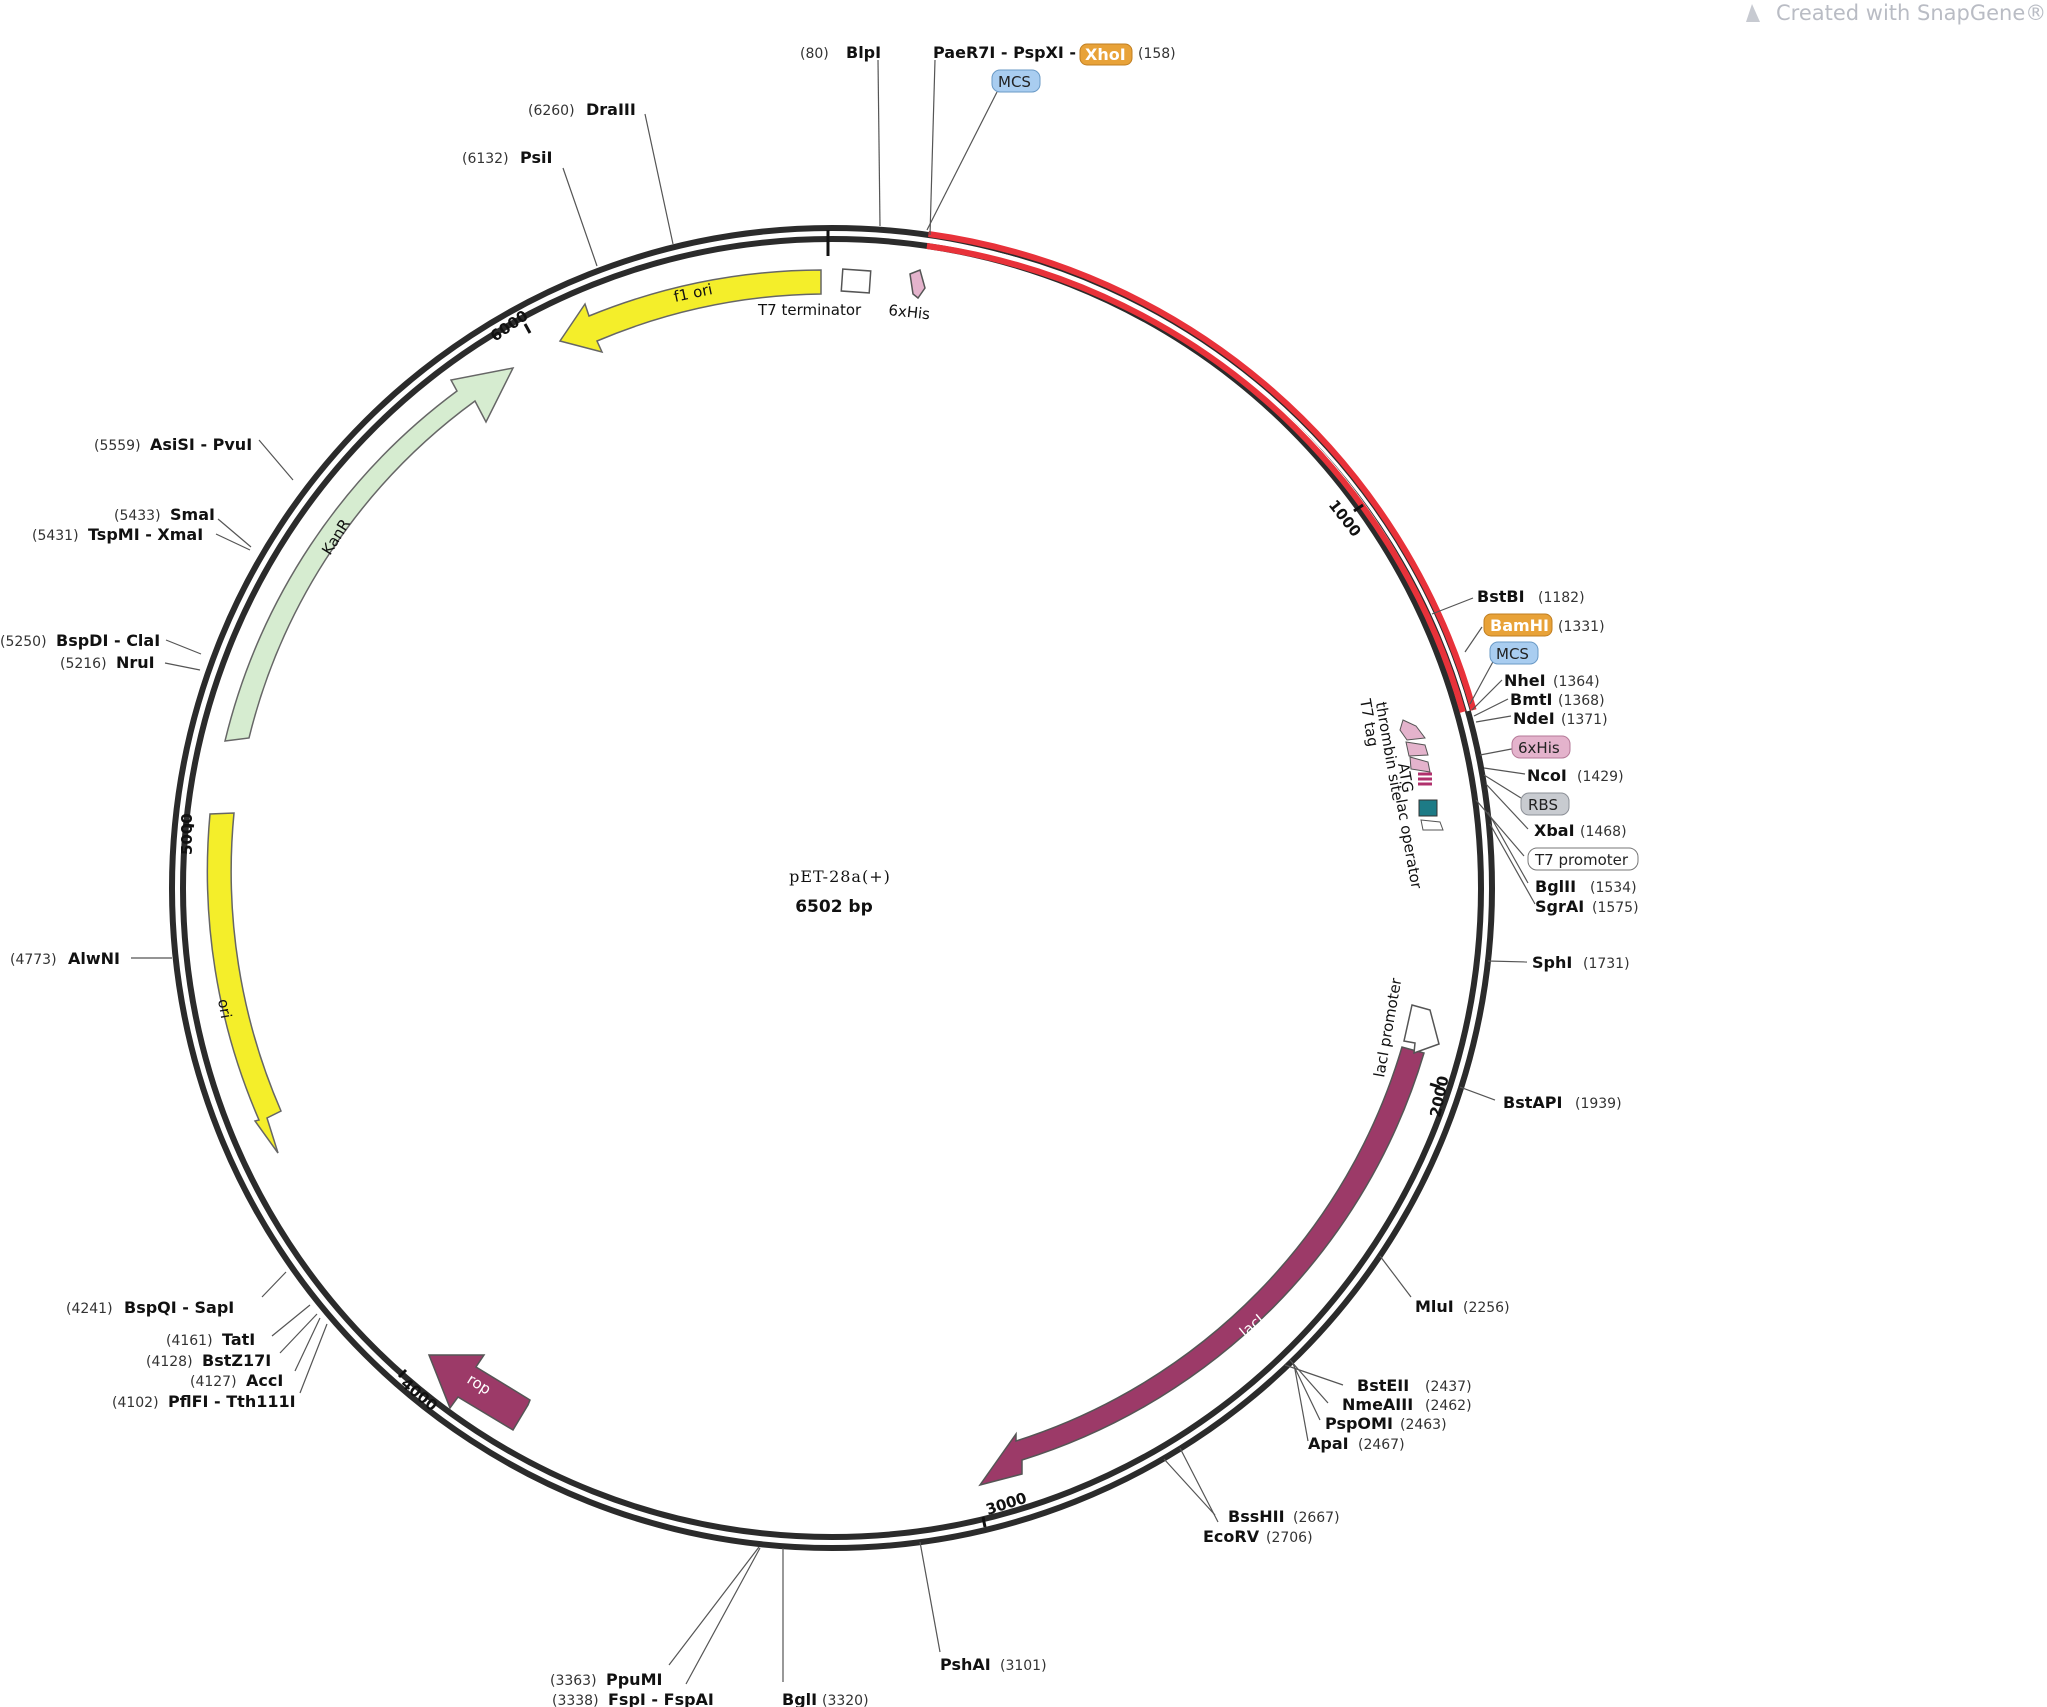 The width and height of the screenshot is (2047, 1707). I want to click on insert-region, so click(1201, 472).